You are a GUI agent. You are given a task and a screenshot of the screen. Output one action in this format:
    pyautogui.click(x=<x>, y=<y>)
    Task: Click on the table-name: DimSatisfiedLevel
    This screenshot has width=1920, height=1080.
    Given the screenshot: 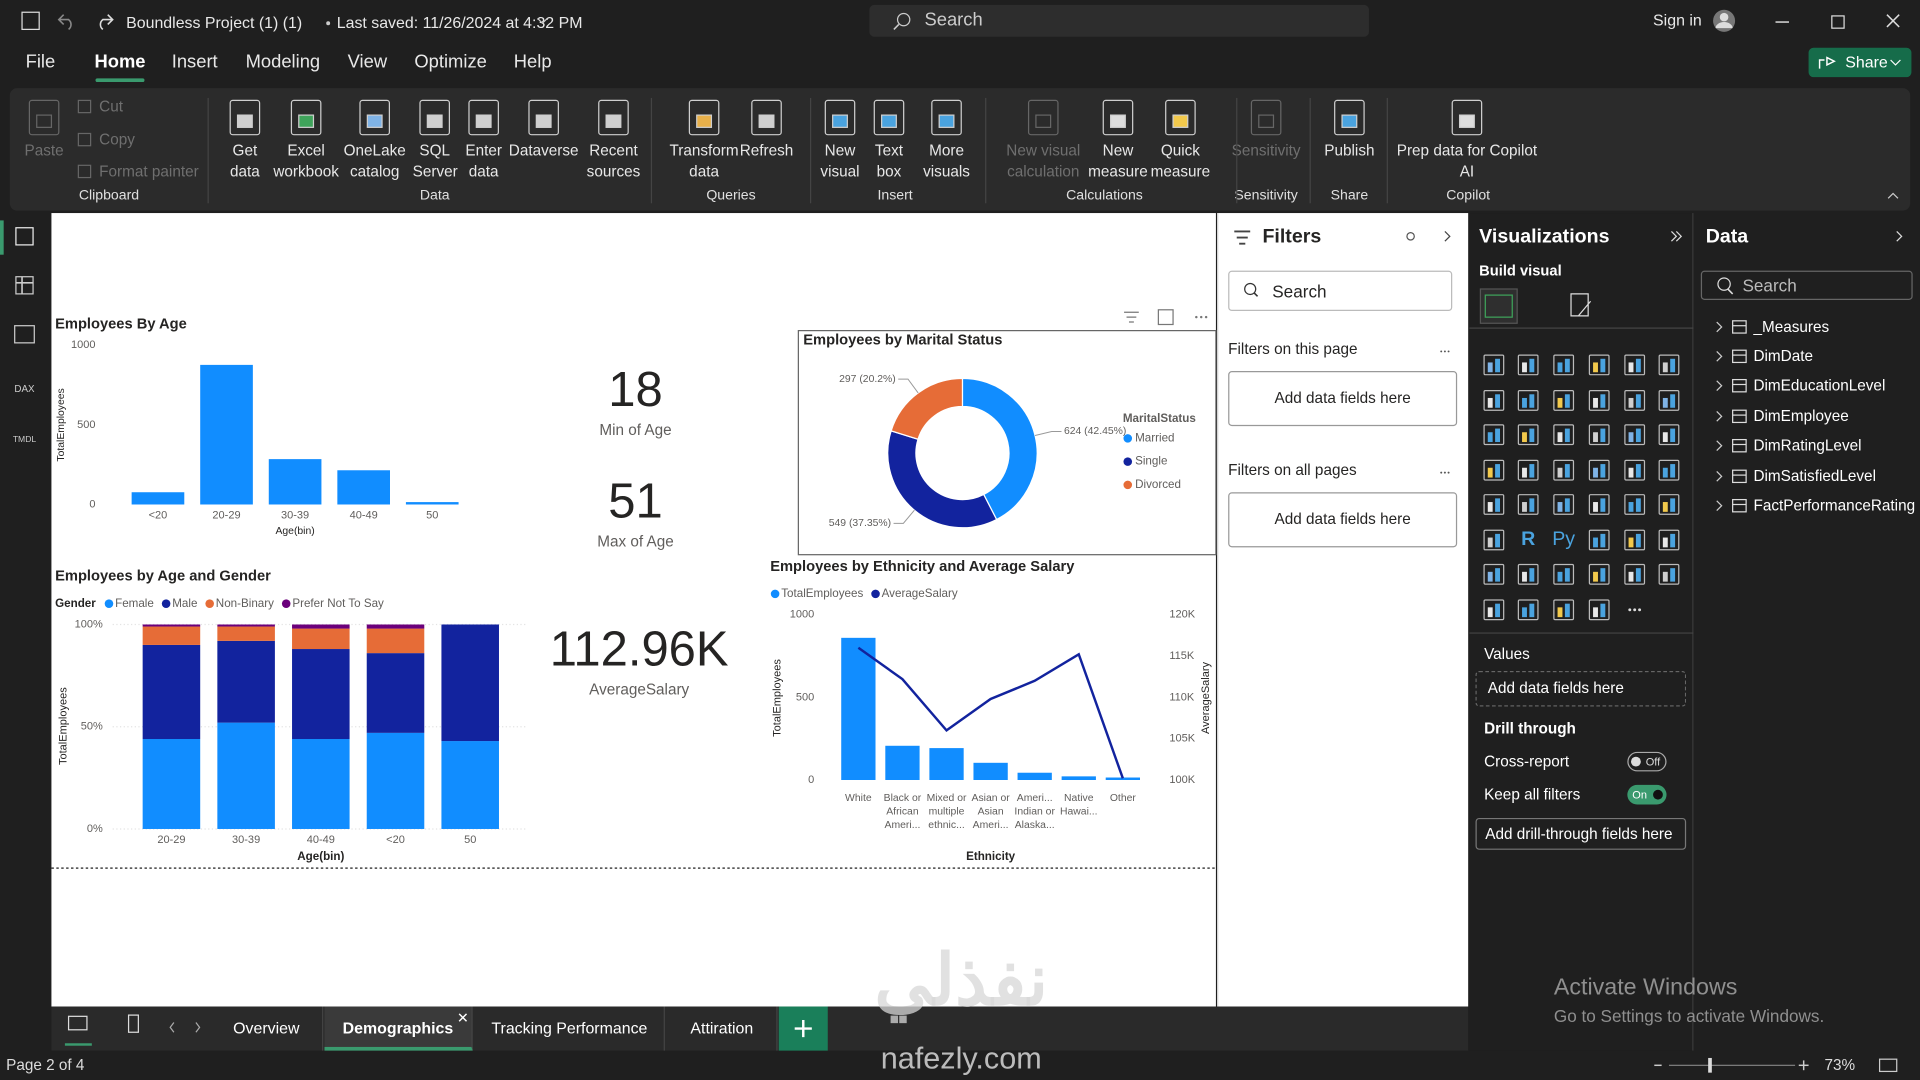 What is the action you would take?
    pyautogui.click(x=1814, y=476)
    